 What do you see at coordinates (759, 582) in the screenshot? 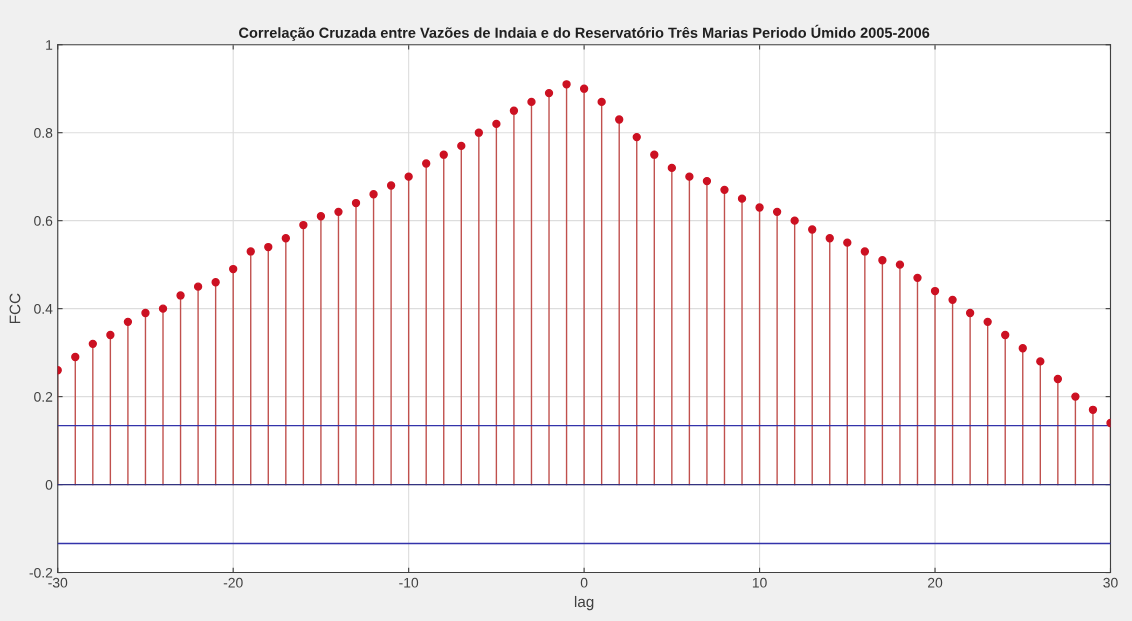
I see `x-tick-label: 10` at bounding box center [759, 582].